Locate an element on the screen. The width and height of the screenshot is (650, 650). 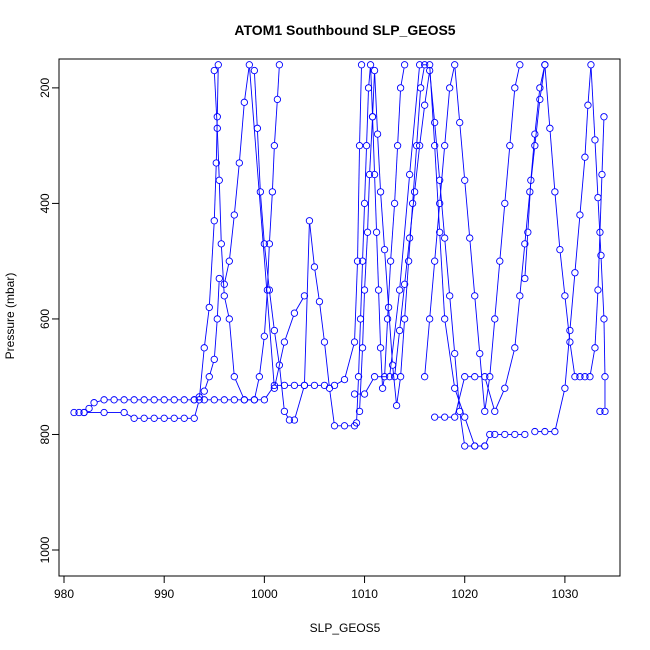
y-tick-label: 400 is located at coordinates (45, 203).